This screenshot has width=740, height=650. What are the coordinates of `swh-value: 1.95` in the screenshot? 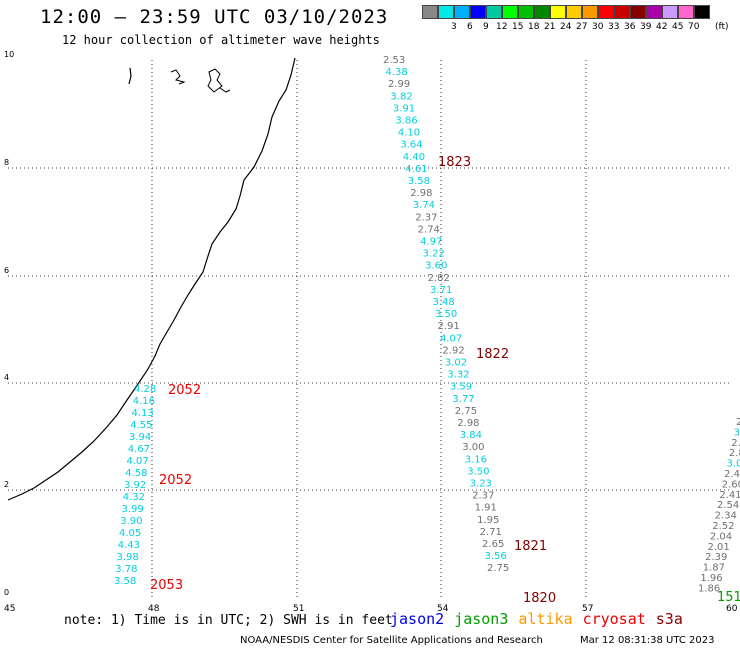 It's located at (488, 520).